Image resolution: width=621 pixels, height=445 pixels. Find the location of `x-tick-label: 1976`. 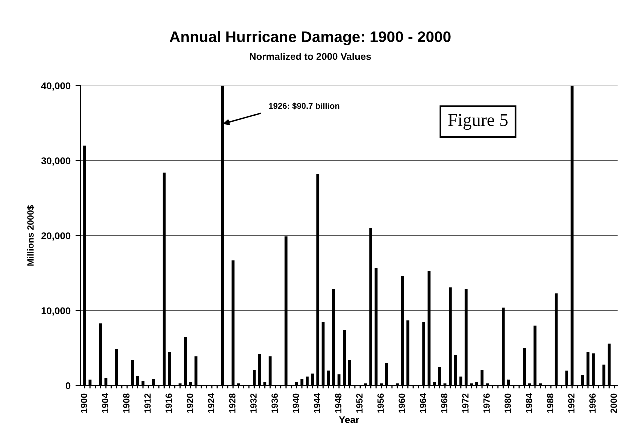

x-tick-label: 1976 is located at coordinates (487, 403).